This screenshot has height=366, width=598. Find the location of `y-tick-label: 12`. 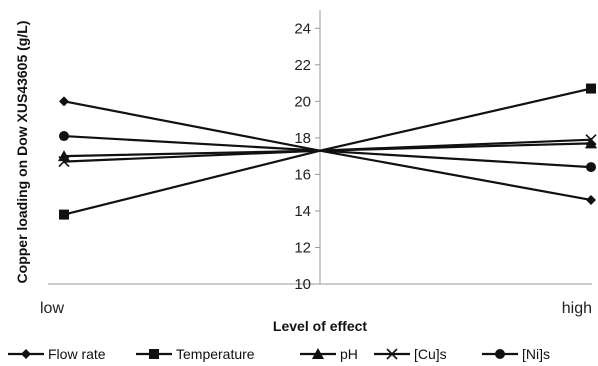

y-tick-label: 12 is located at coordinates (302, 247).